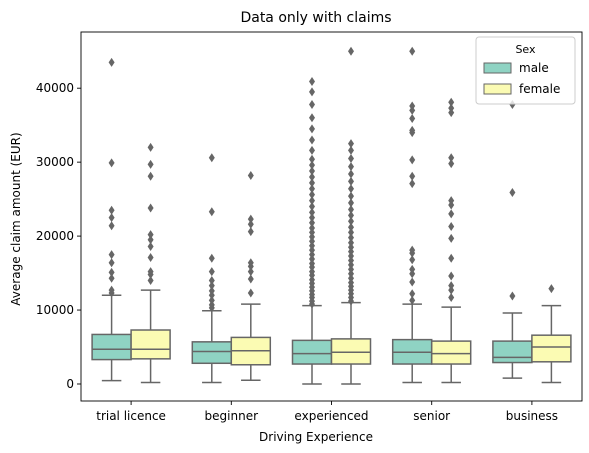 This screenshot has width=589, height=453. What do you see at coordinates (525, 49) in the screenshot?
I see `legend-title: Sex` at bounding box center [525, 49].